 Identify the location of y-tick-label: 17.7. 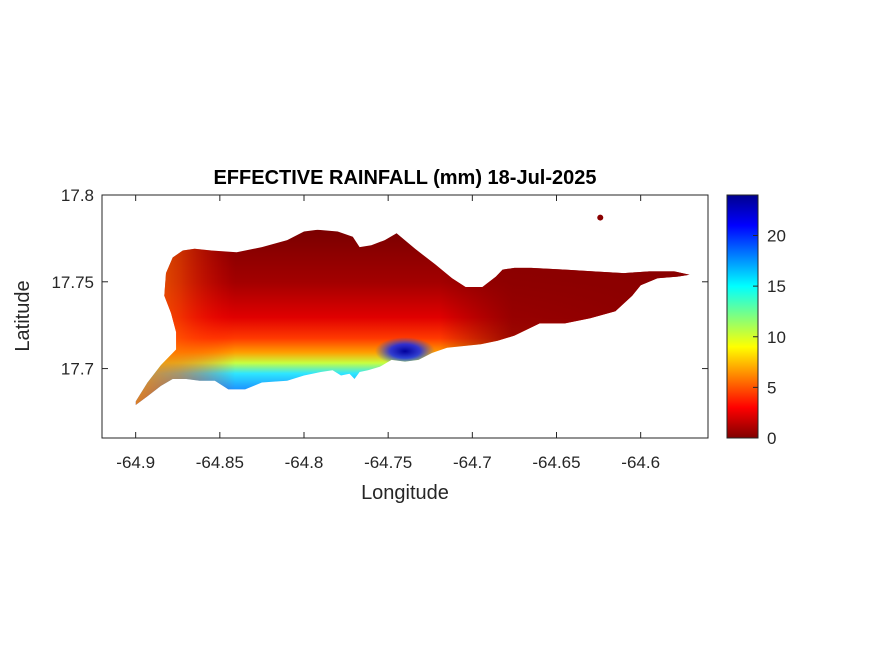
(77, 369).